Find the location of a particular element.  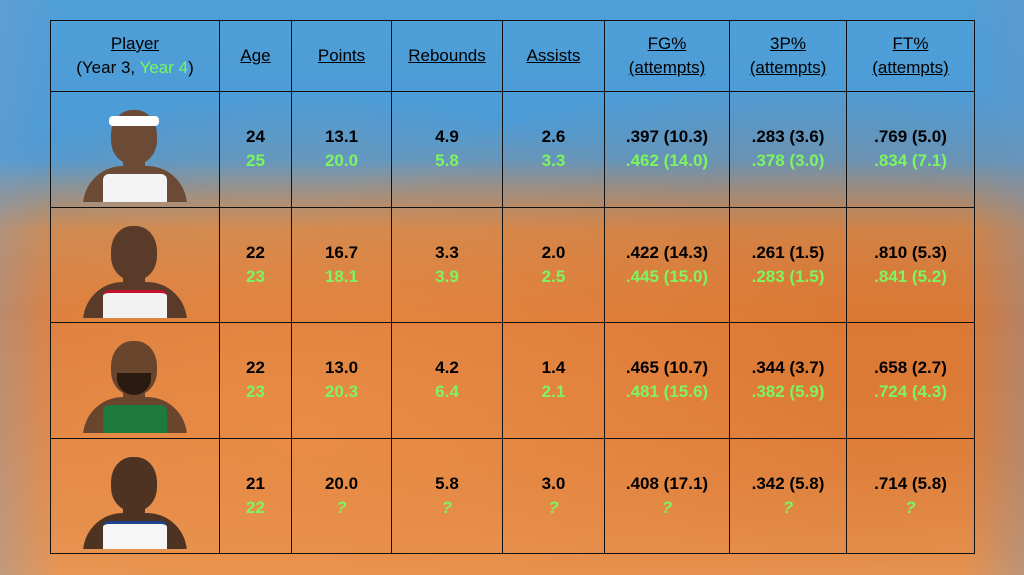

ft-cell: .769 (5.0) .834 (7.1) is located at coordinates (910, 149).